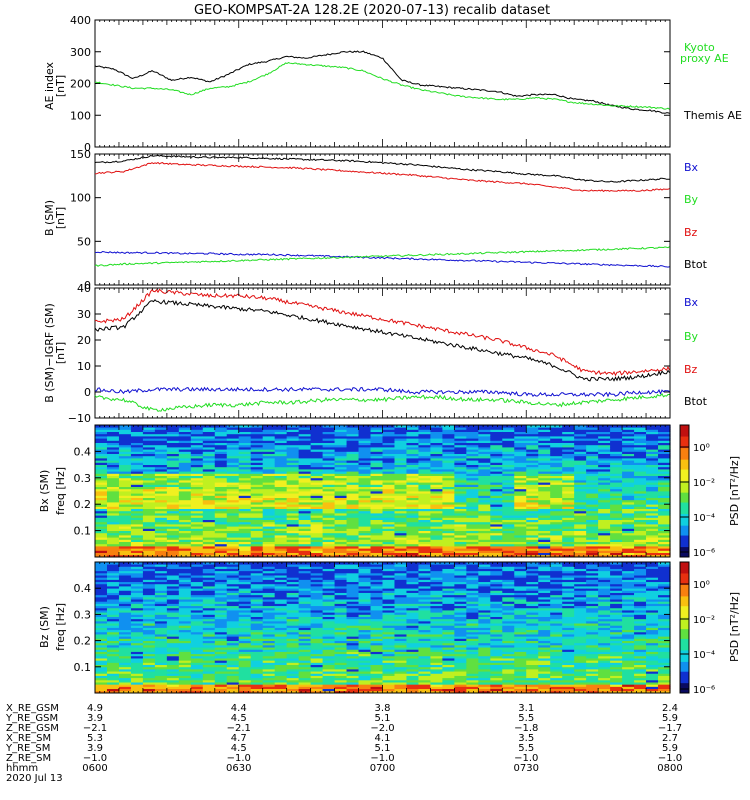  I want to click on bz-psd-cells, so click(383, 628).